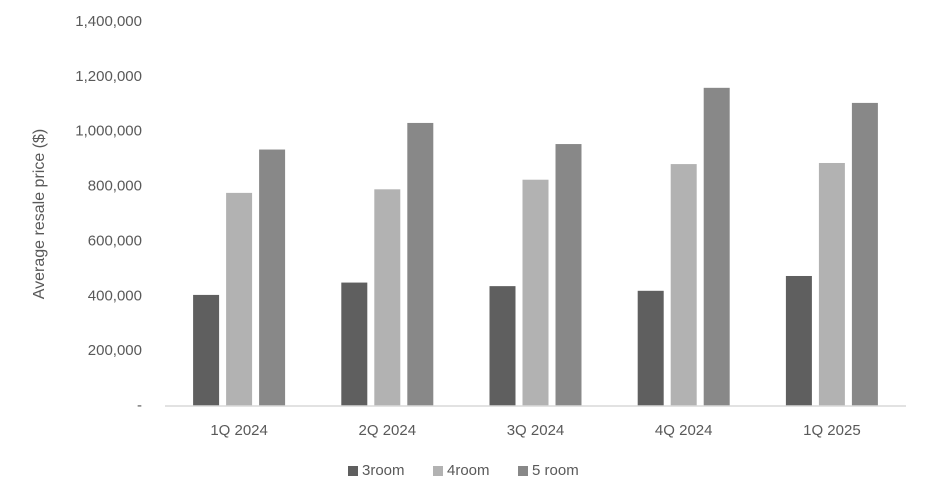  What do you see at coordinates (383, 470) in the screenshot?
I see `legend-label: 3room` at bounding box center [383, 470].